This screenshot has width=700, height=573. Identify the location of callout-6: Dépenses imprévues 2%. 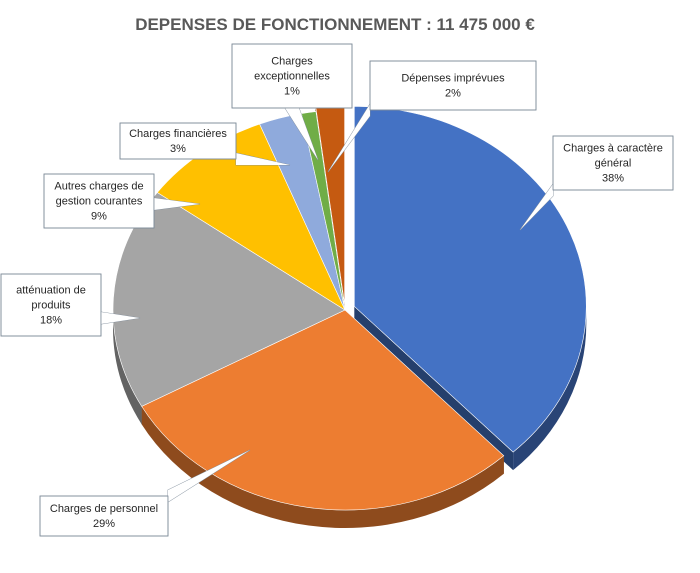
(432, 116).